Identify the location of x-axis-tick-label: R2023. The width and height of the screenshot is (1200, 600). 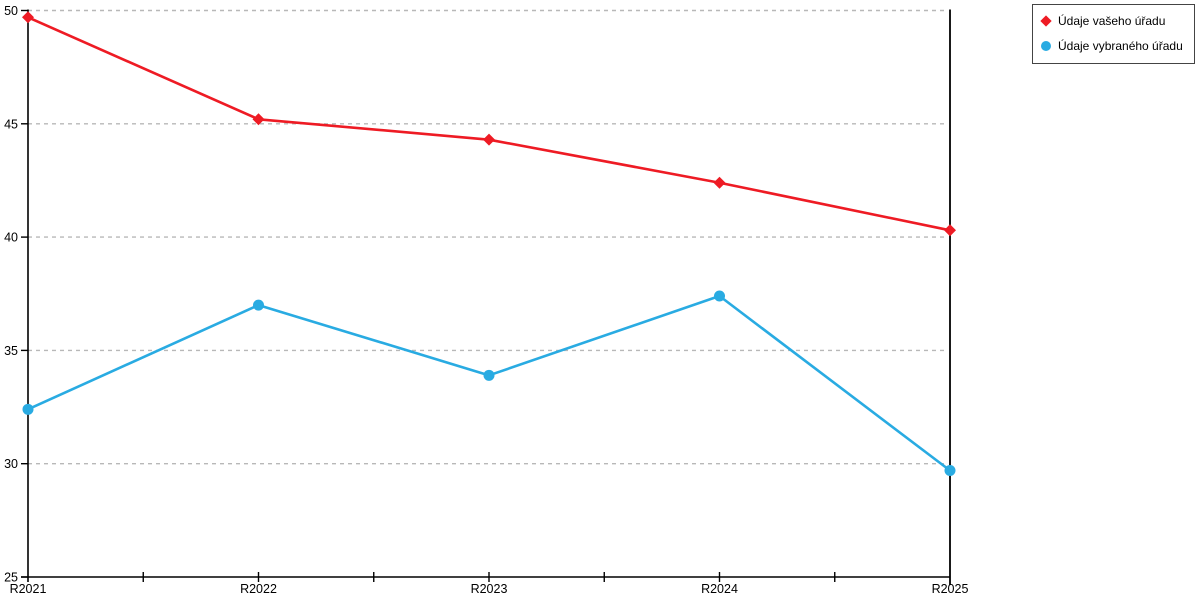
(489, 589).